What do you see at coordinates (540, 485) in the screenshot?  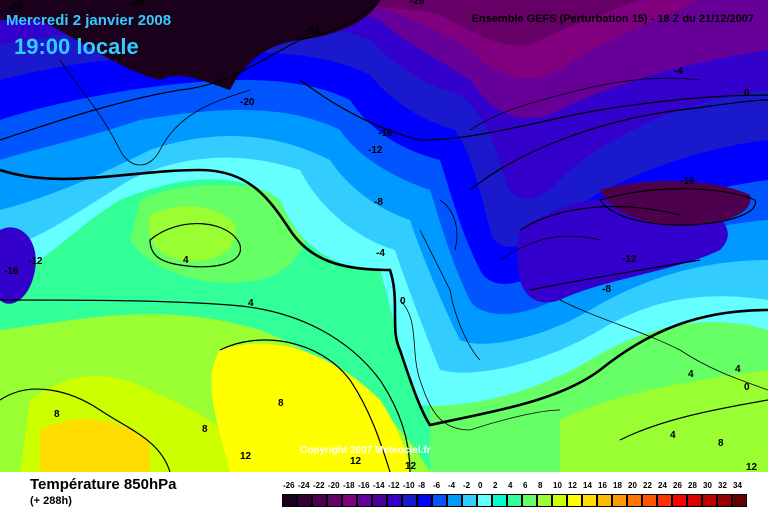 I see `legend-tick-label: 8` at bounding box center [540, 485].